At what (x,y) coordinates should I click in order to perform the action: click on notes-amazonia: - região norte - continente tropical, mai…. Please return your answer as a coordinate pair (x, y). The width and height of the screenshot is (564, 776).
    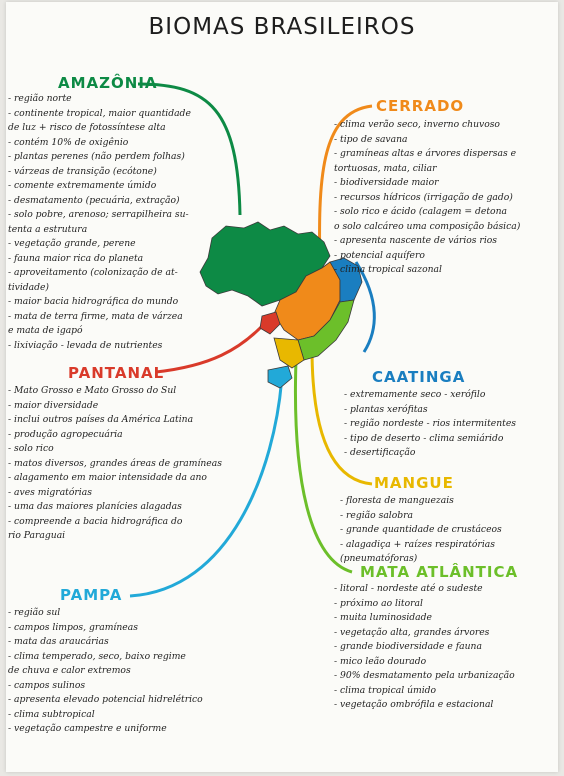
    Looking at the image, I should click on (99, 222).